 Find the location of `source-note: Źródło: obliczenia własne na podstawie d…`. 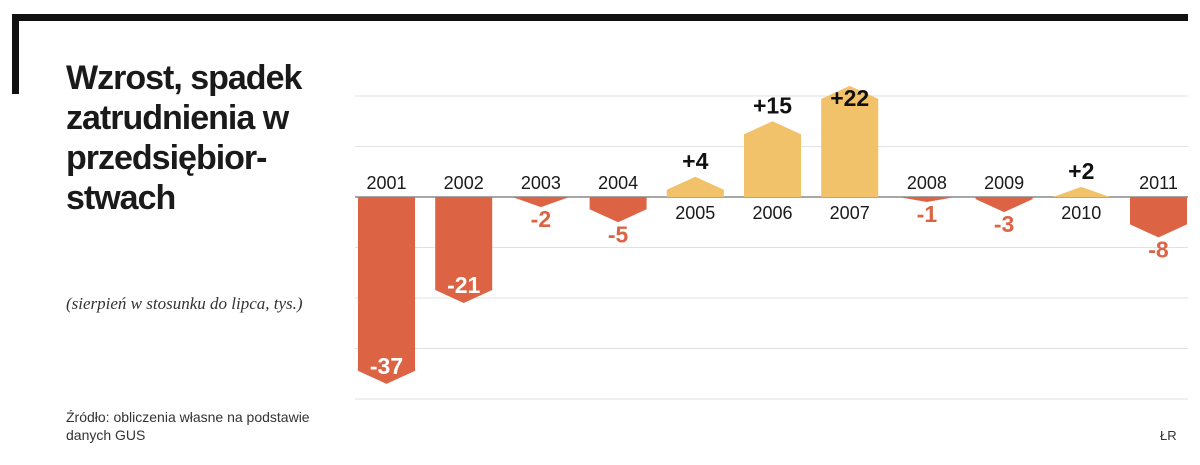

source-note: Źródło: obliczenia własne na podstawie d… is located at coordinates (188, 426).